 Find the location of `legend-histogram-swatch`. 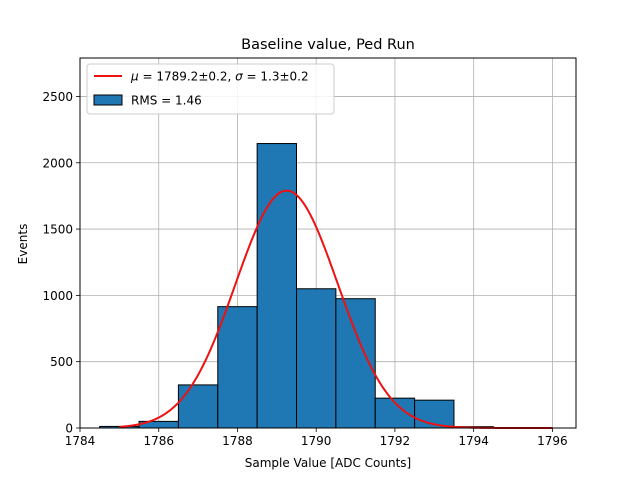

legend-histogram-swatch is located at coordinates (108, 100).